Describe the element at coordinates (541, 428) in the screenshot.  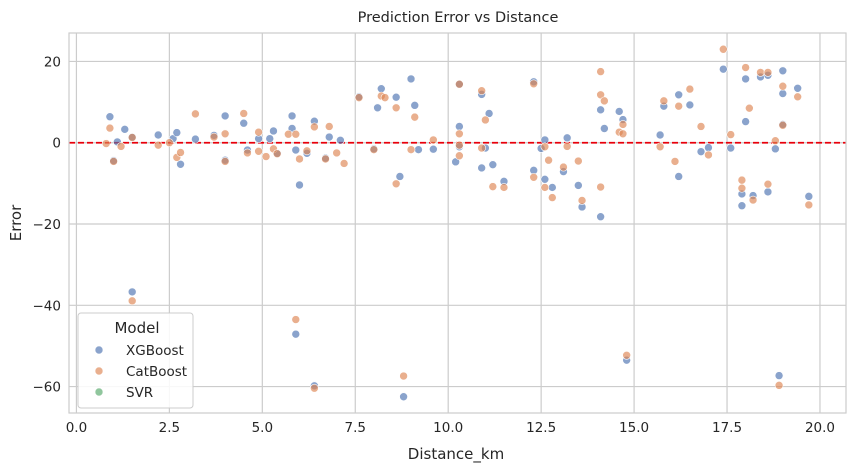
I see `x-tick-label: 12.5` at that location.